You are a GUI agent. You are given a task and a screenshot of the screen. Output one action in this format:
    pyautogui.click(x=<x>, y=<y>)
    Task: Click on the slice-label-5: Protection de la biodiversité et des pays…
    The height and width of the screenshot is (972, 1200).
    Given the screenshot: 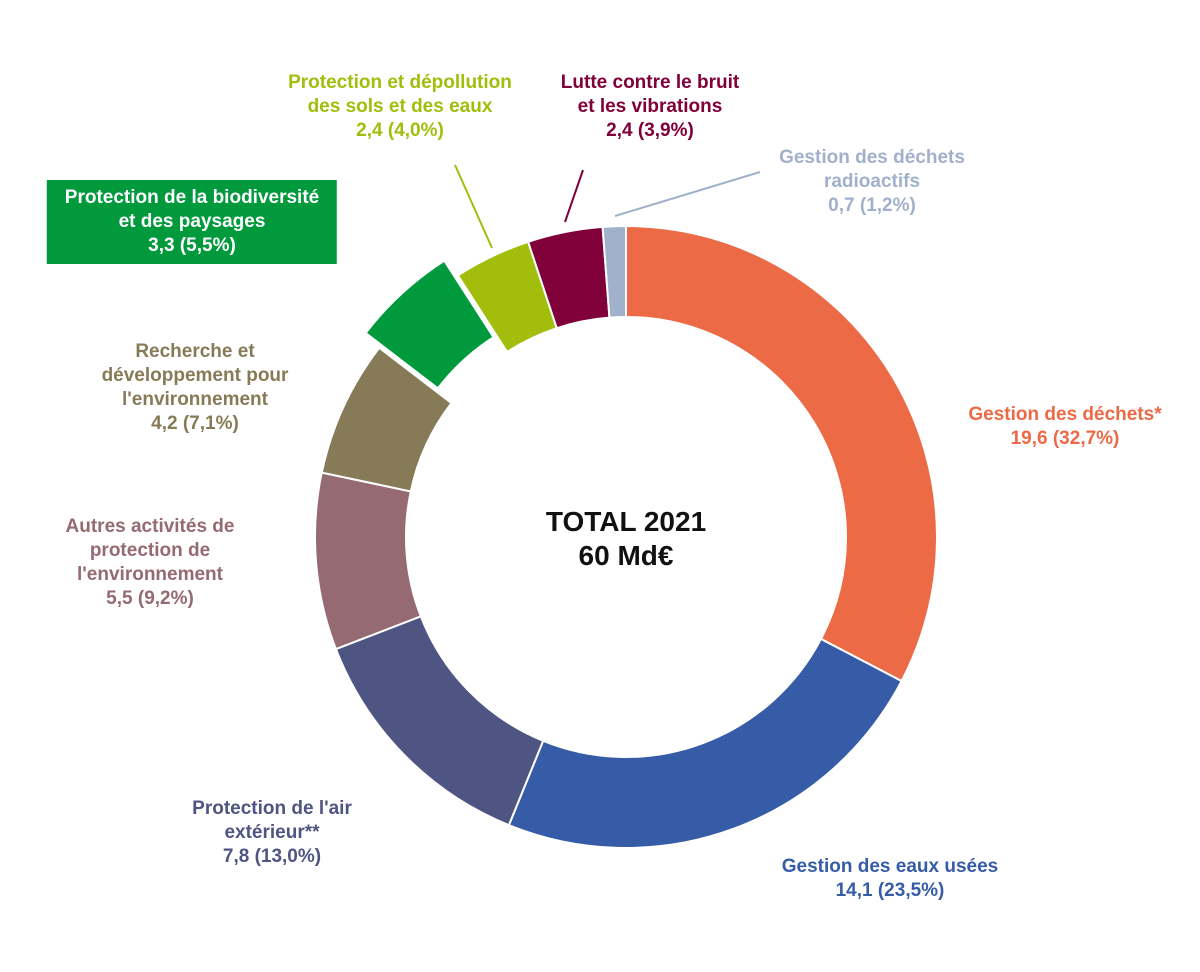 What is the action you would take?
    pyautogui.click(x=192, y=222)
    